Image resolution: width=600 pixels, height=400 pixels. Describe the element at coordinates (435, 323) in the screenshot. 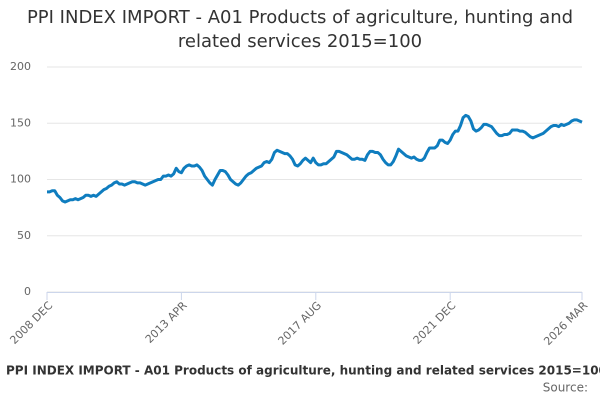

I see `x-tick-label: 2021 DEC` at that location.